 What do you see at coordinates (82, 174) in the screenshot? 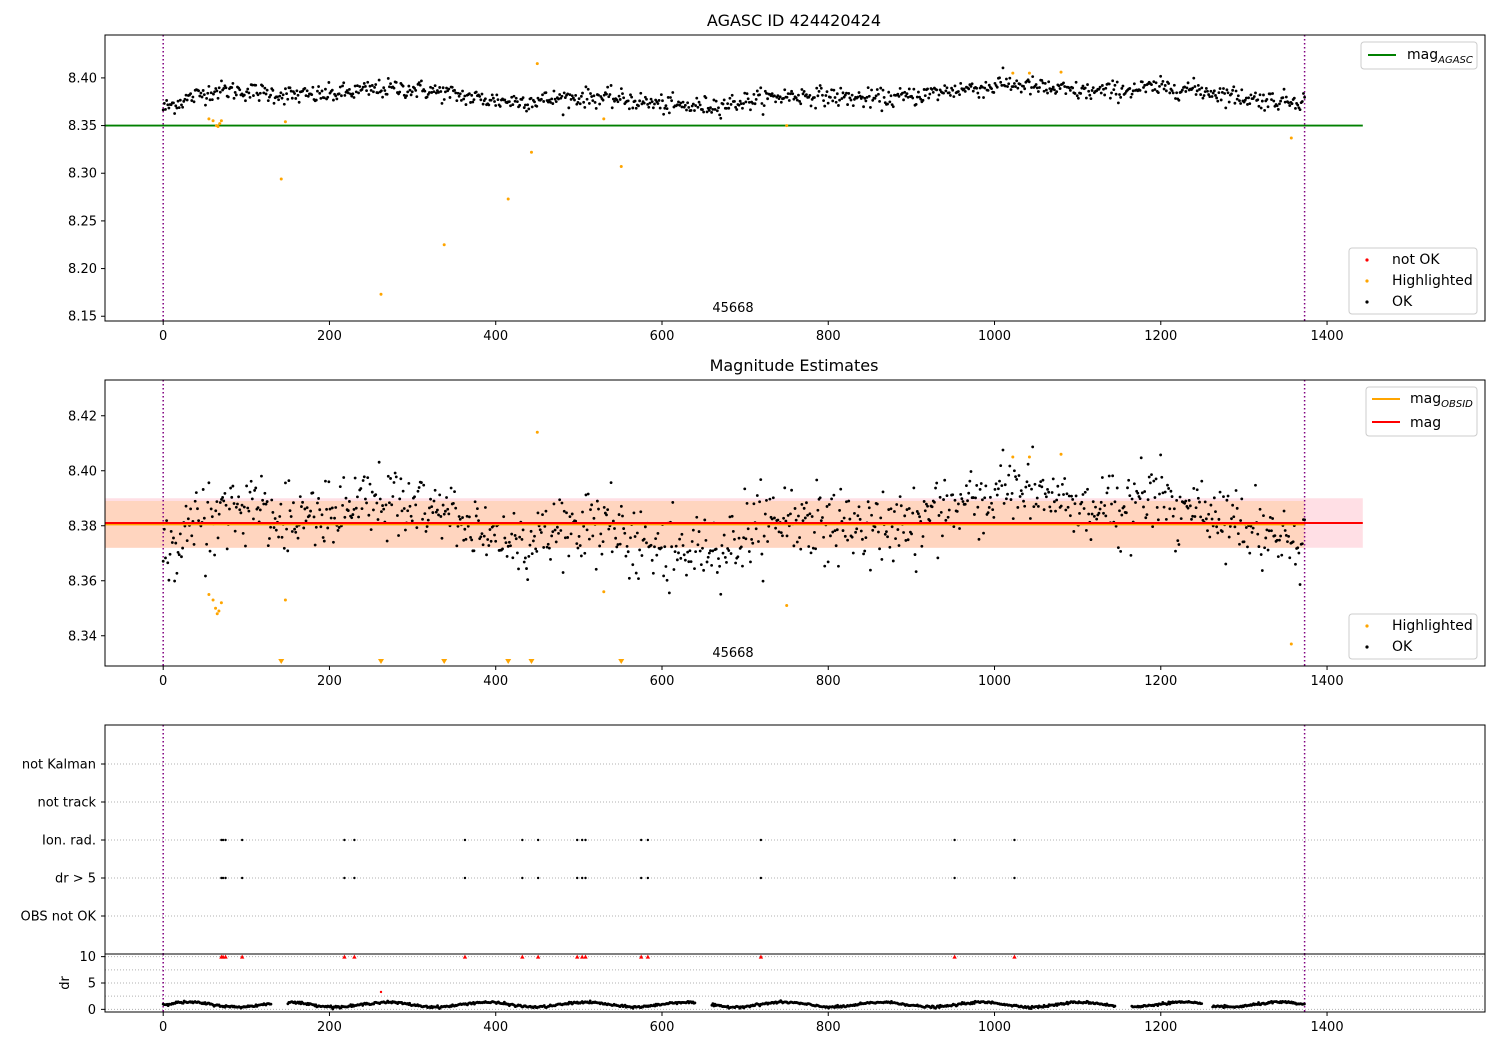
I see `y-tick-label: 8.30` at bounding box center [82, 174].